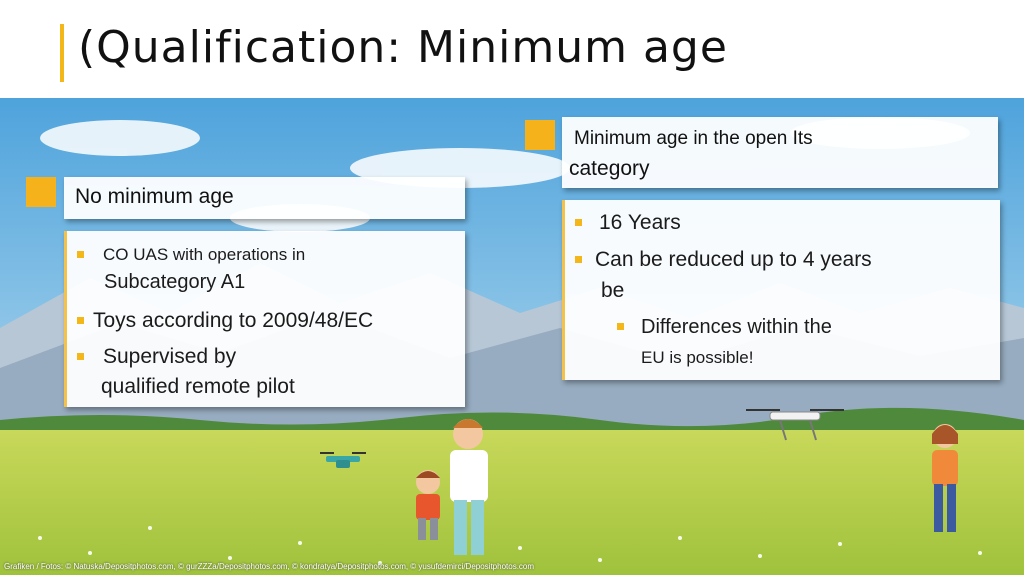 This screenshot has width=1024, height=575. What do you see at coordinates (628, 223) in the screenshot?
I see `right-item-1: 16 Years` at bounding box center [628, 223].